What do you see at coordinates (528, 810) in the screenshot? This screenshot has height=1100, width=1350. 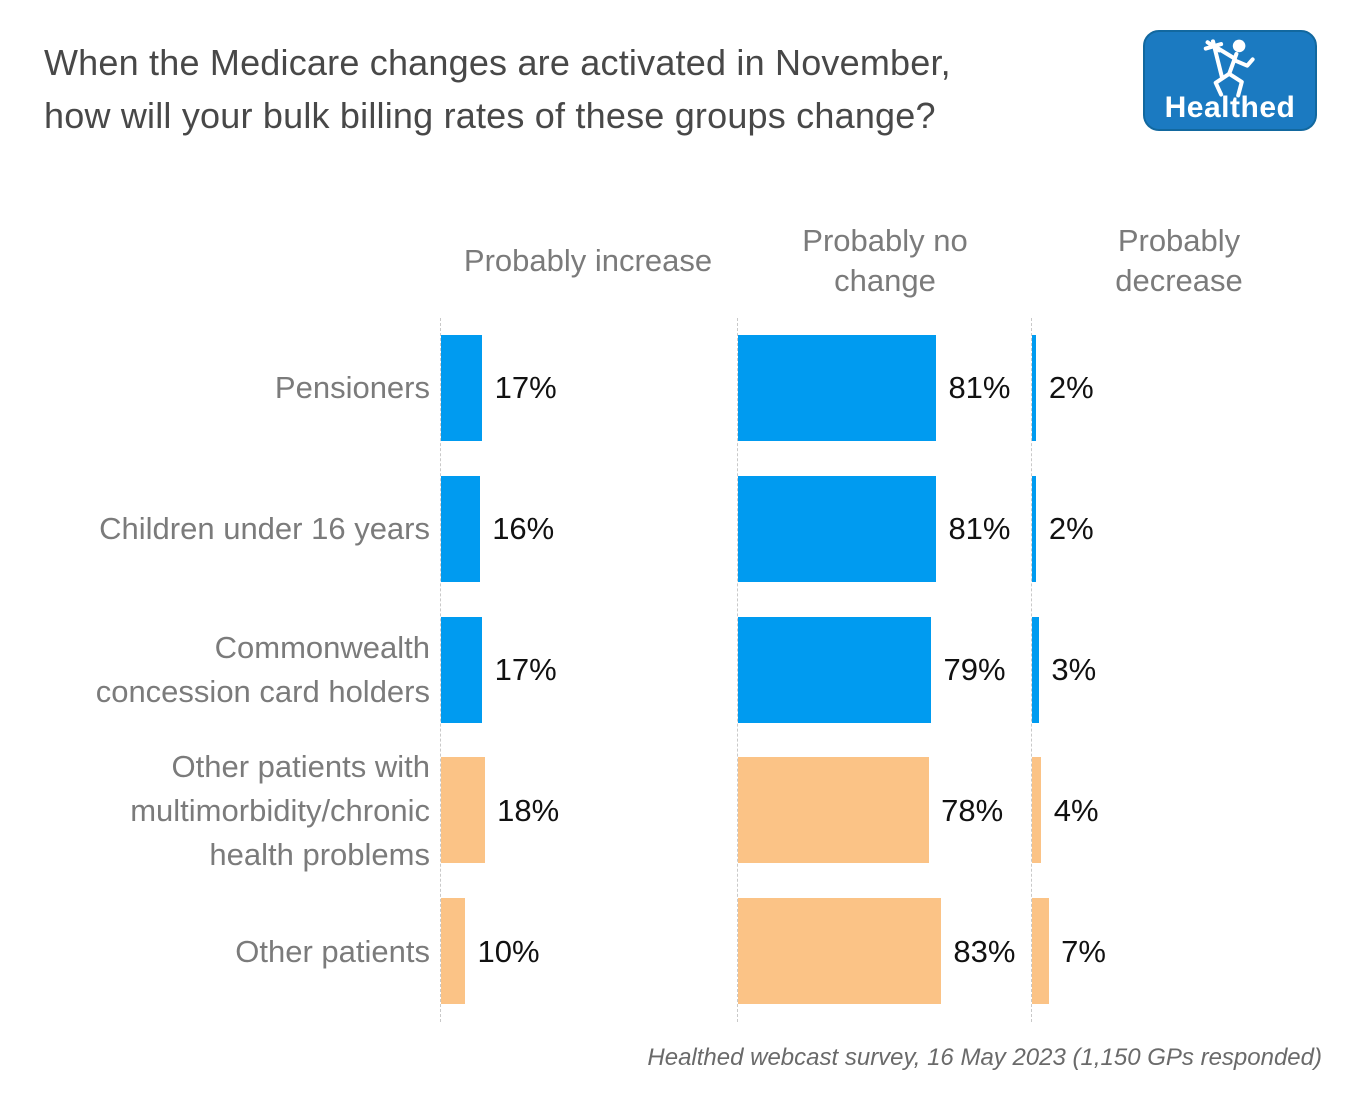 I see `bar-value-label: 18%` at bounding box center [528, 810].